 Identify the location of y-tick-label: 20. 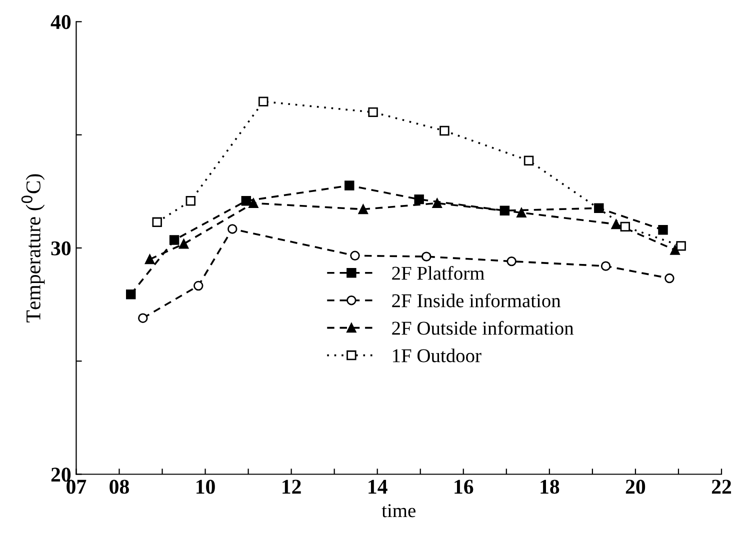
(61, 475).